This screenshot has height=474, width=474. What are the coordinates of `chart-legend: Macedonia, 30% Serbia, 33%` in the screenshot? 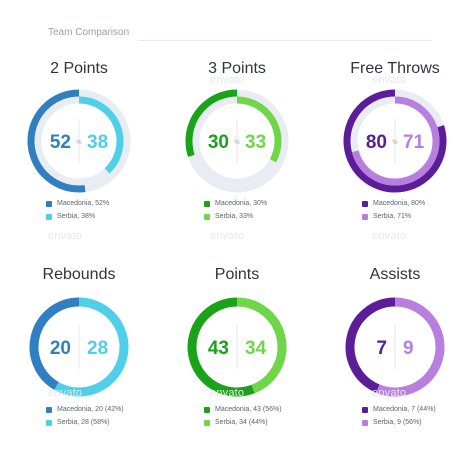 It's located at (235, 210).